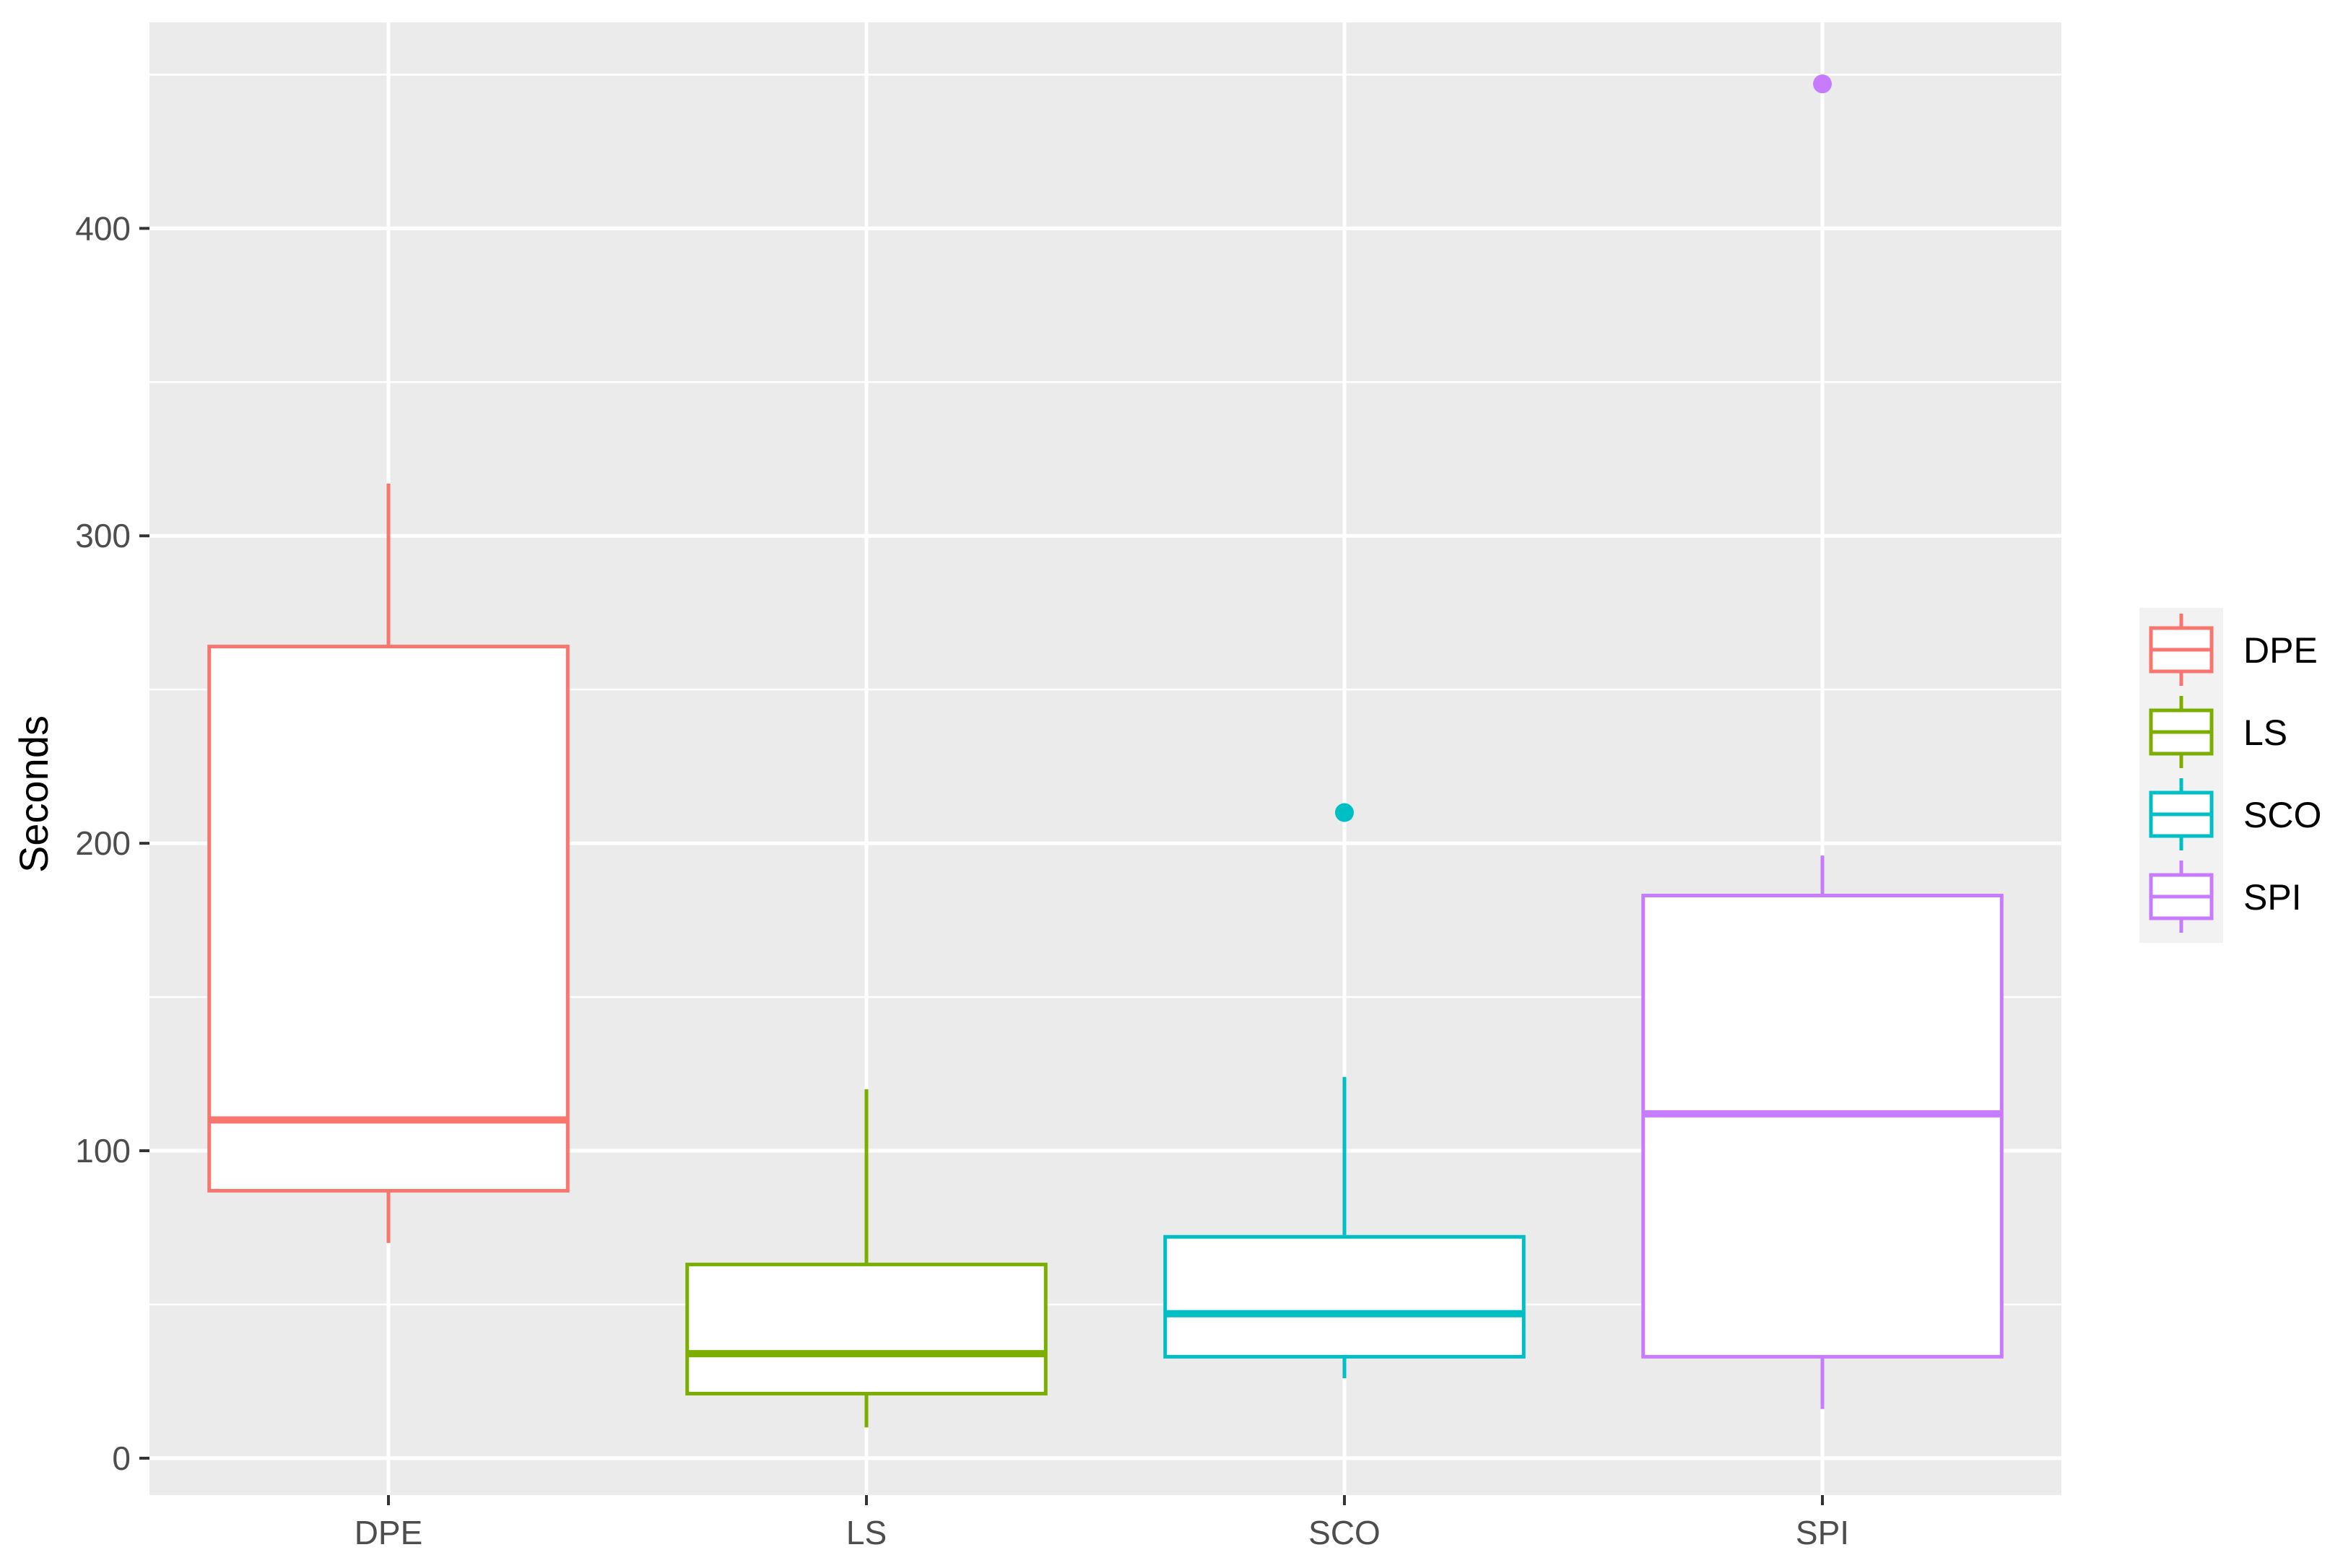  Describe the element at coordinates (2280, 650) in the screenshot. I see `legend-label: DPE` at that location.